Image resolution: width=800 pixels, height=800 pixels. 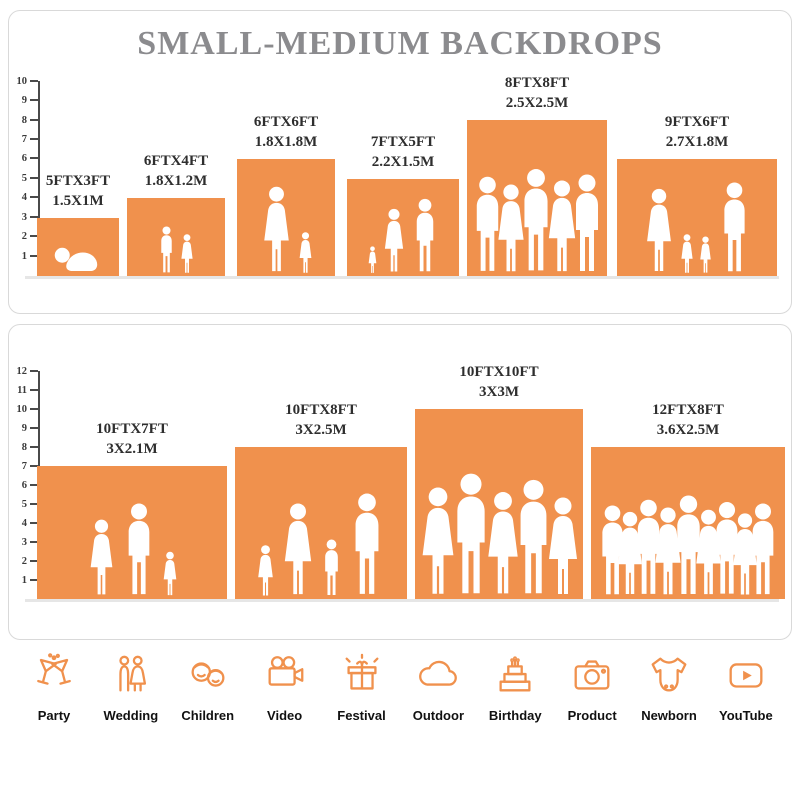 I want to click on youtube-icon, so click(x=746, y=675).